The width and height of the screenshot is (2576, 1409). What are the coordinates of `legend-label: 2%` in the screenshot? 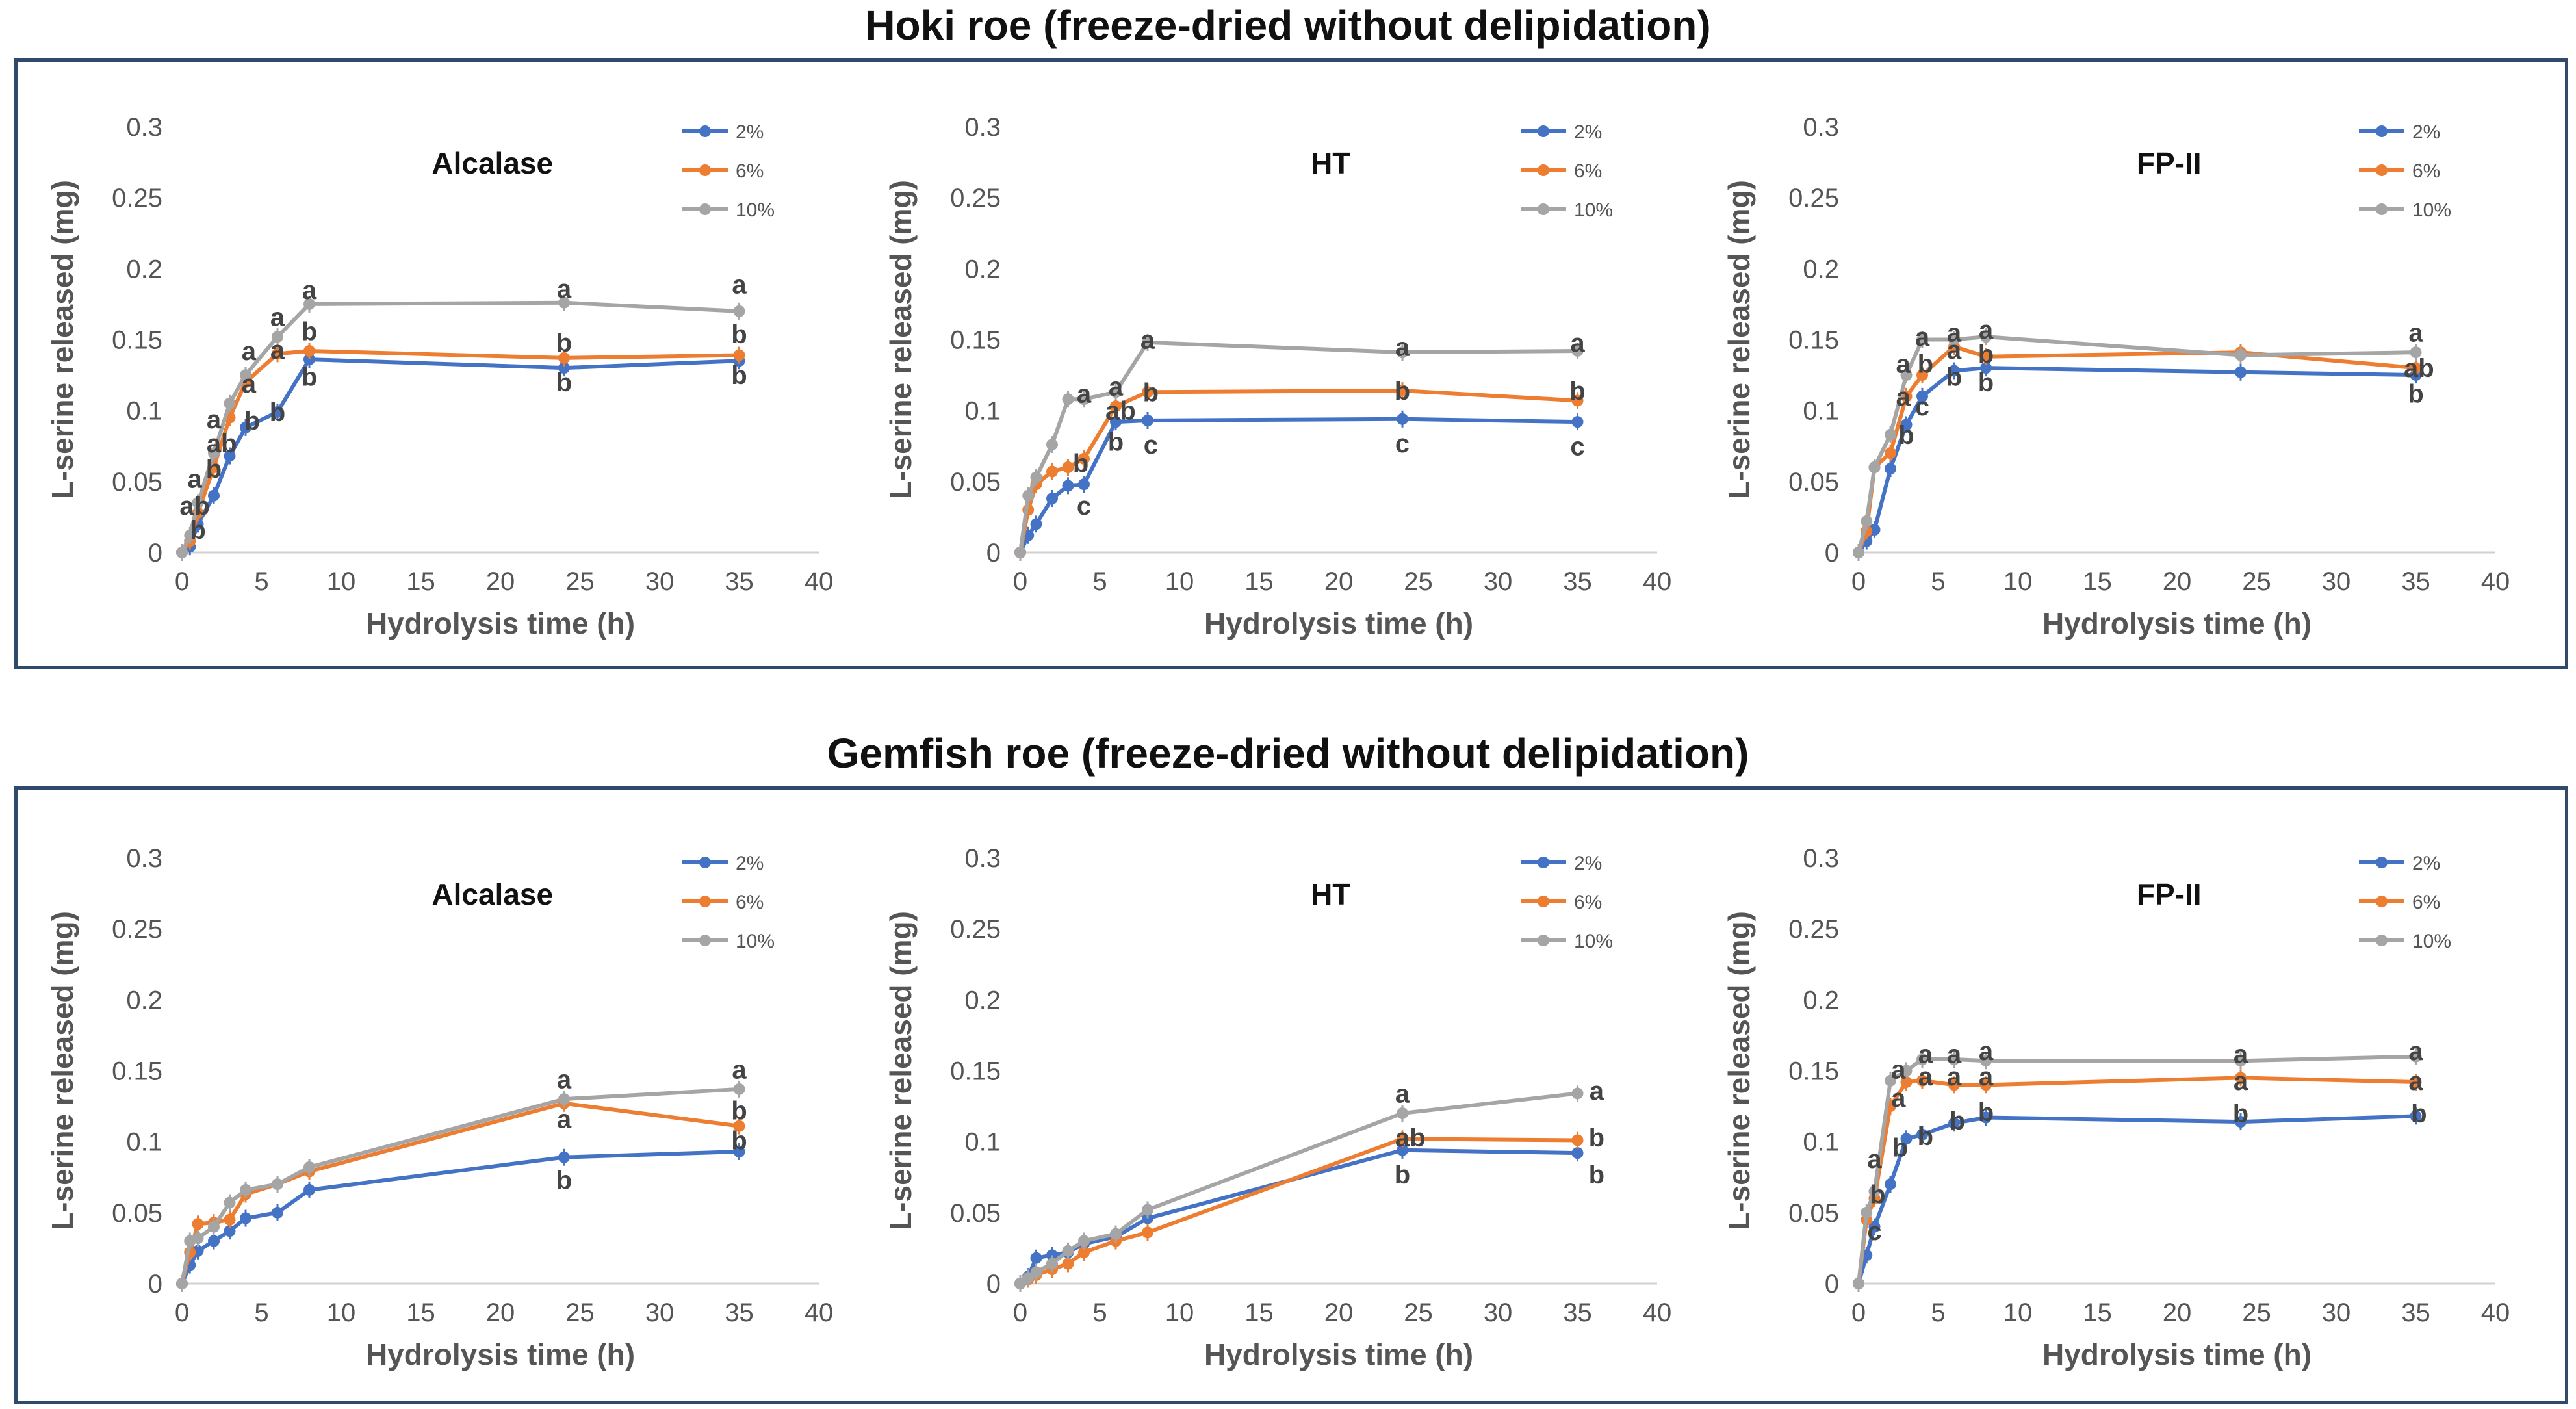 It's located at (1588, 864).